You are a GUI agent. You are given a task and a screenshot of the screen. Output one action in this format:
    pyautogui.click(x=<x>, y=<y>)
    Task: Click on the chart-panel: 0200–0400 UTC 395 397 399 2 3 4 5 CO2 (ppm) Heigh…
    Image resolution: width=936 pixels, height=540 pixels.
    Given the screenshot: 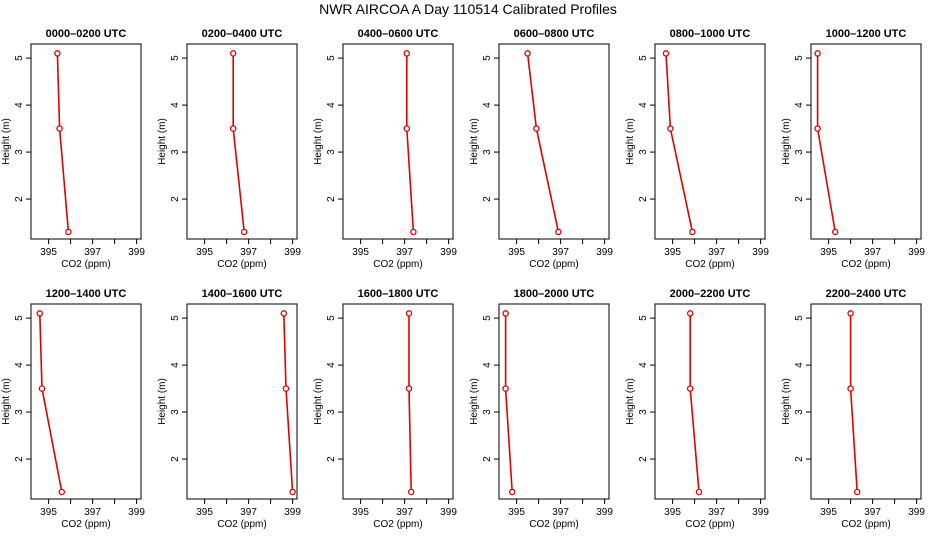 What is the action you would take?
    pyautogui.click(x=229, y=149)
    